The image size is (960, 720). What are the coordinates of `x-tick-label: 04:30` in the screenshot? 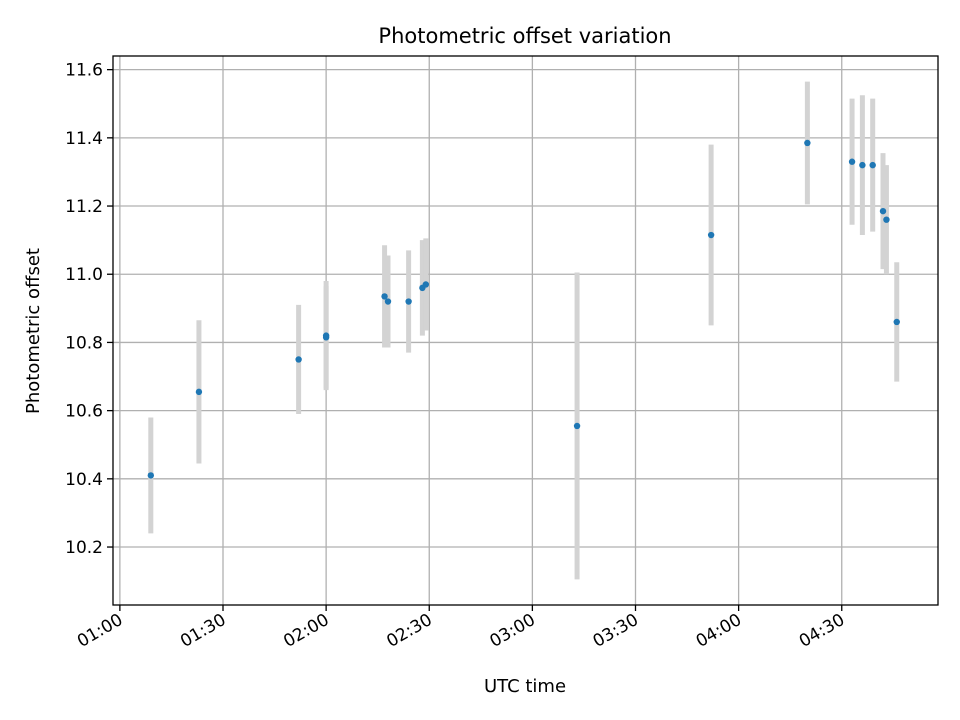 It's located at (822, 631).